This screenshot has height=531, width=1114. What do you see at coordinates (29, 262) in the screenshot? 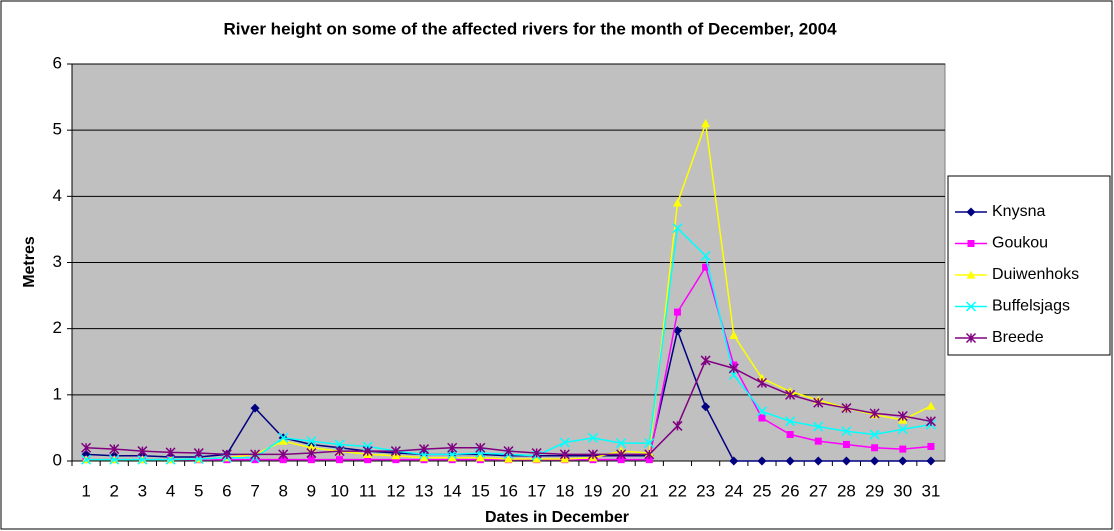
I see `y-axis-label: Metres` at bounding box center [29, 262].